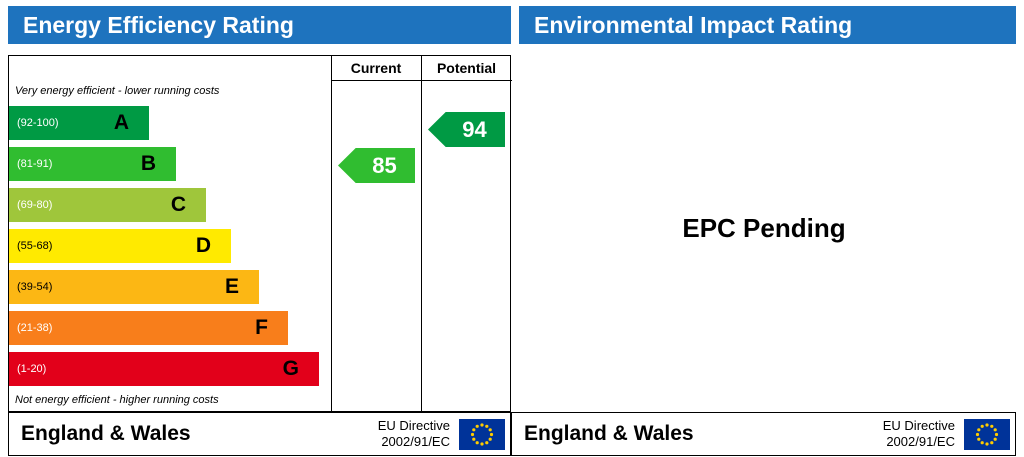 This screenshot has width=1024, height=457. What do you see at coordinates (158, 24) in the screenshot?
I see `energy-efficiency-title: Energy Efficiency Rating` at bounding box center [158, 24].